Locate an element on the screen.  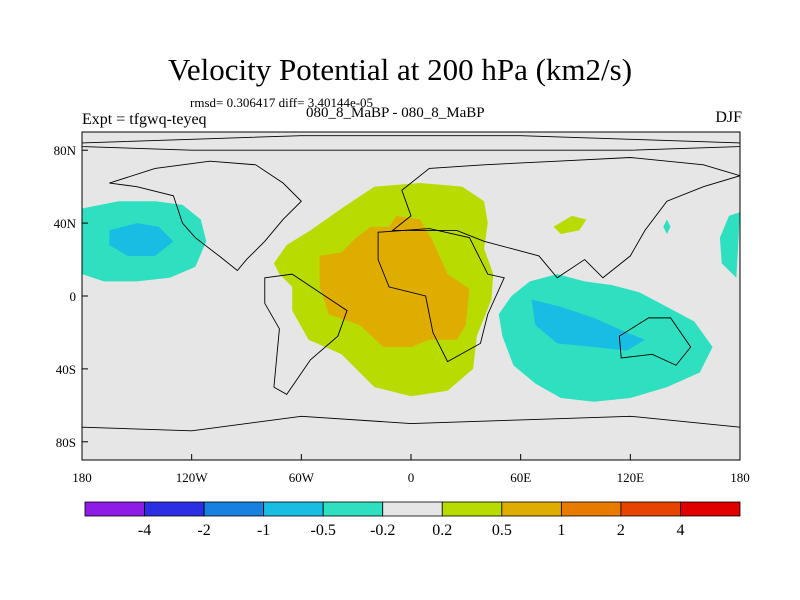
colorbar-label-4: -0.2 is located at coordinates (382, 530).